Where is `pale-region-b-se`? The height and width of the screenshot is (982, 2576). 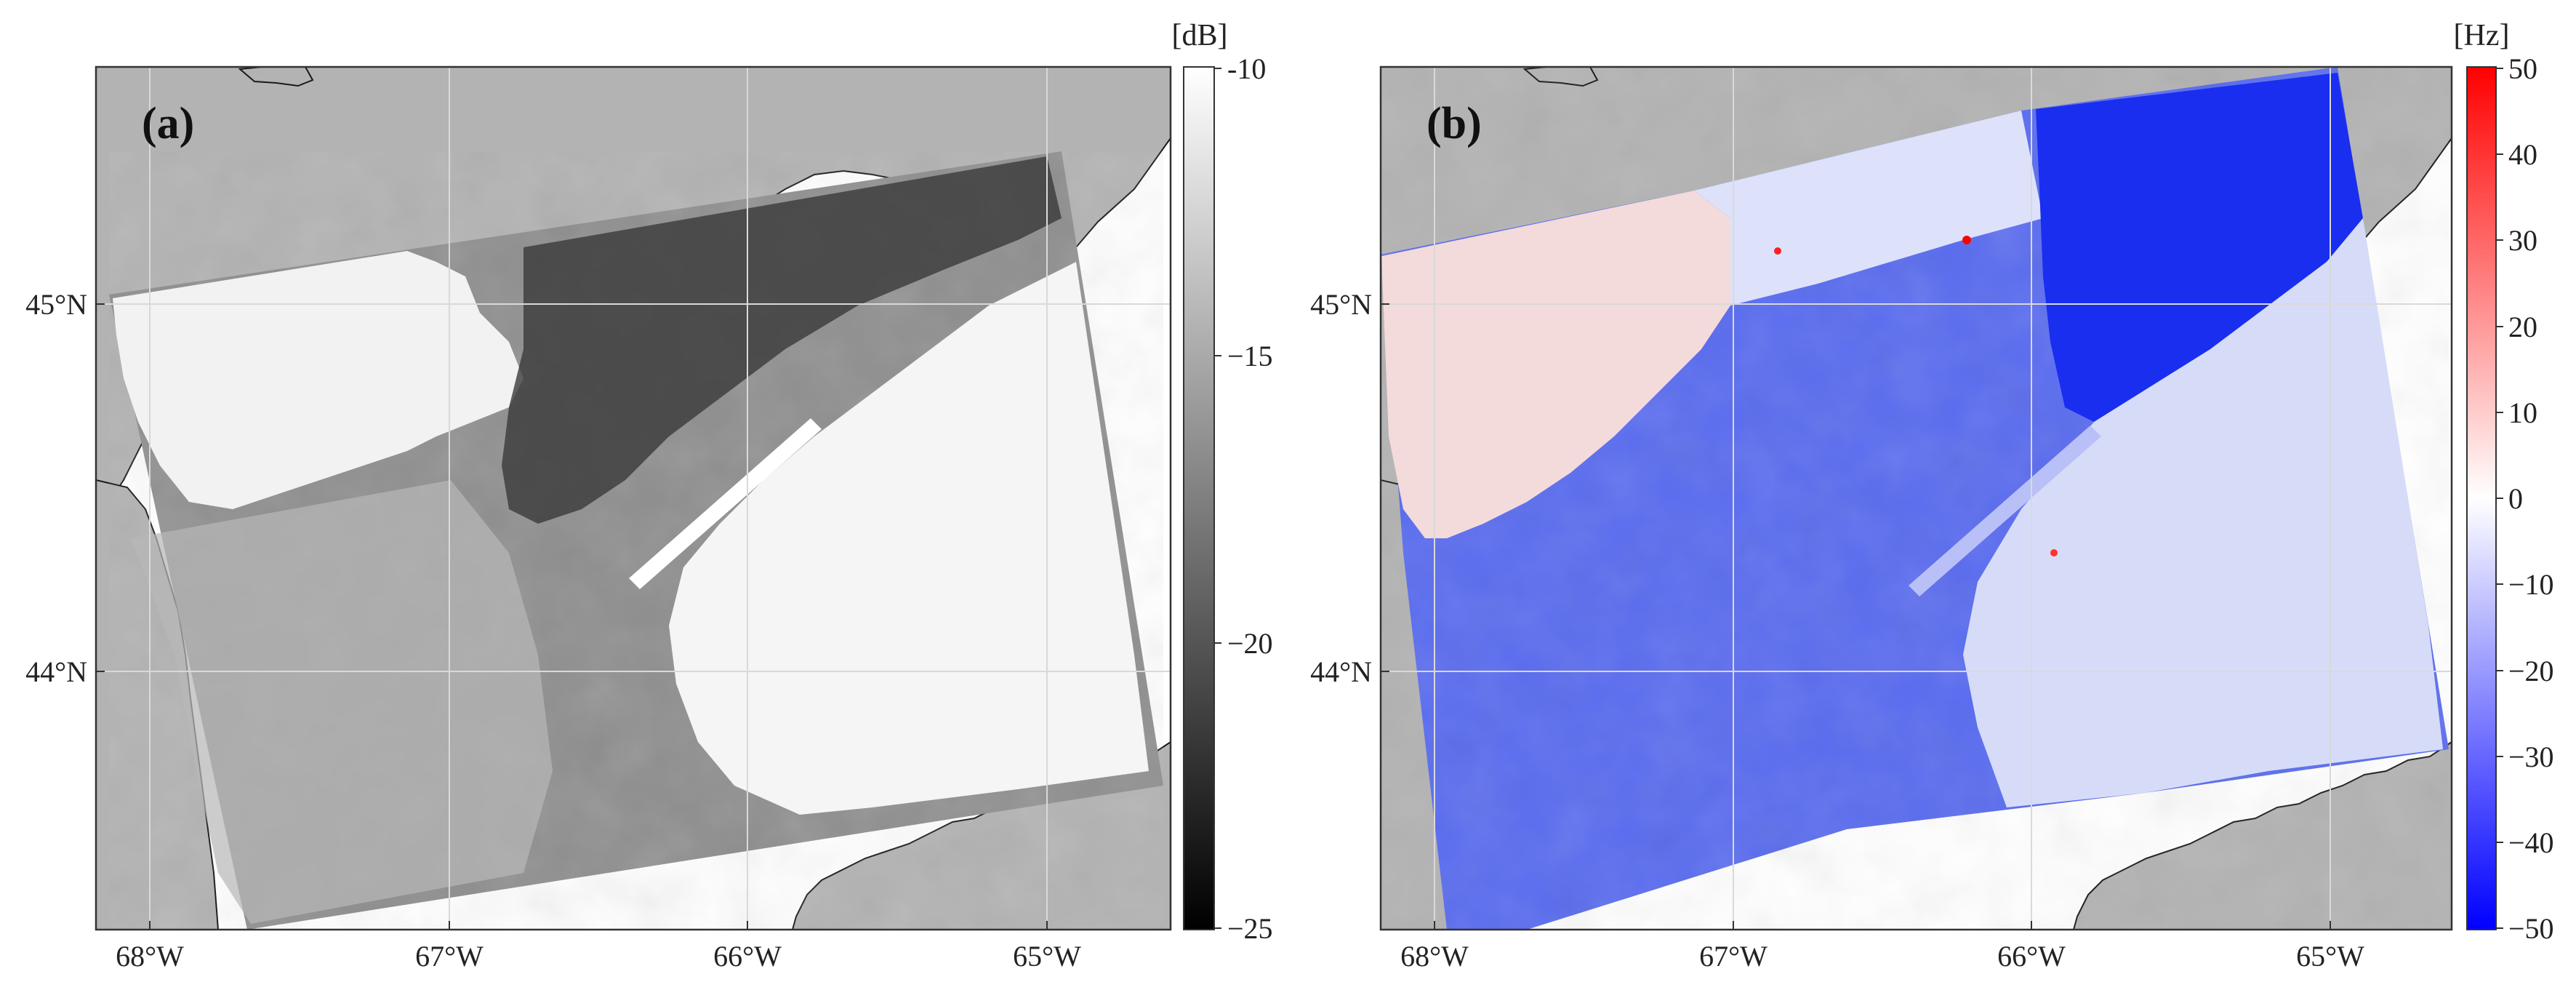 pale-region-b-se is located at coordinates (2203, 512).